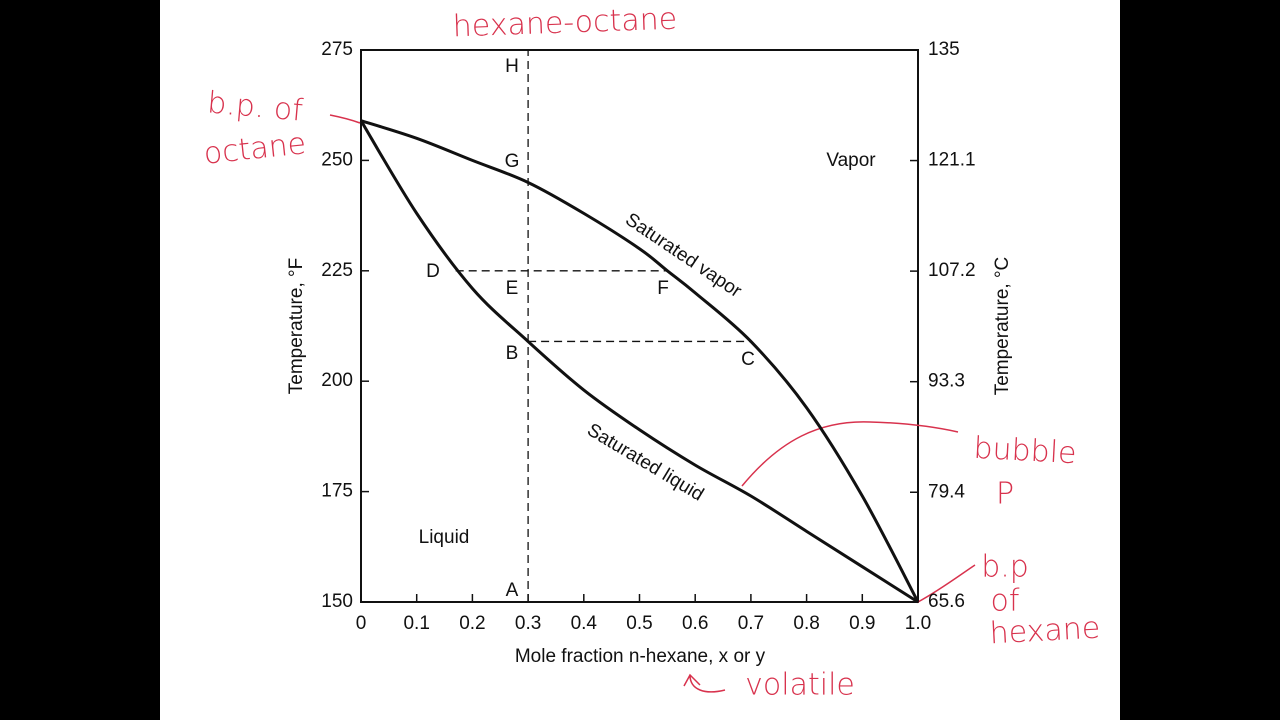 The height and width of the screenshot is (720, 1280). Describe the element at coordinates (944, 49) in the screenshot. I see `y2-tick-label: 135` at that location.